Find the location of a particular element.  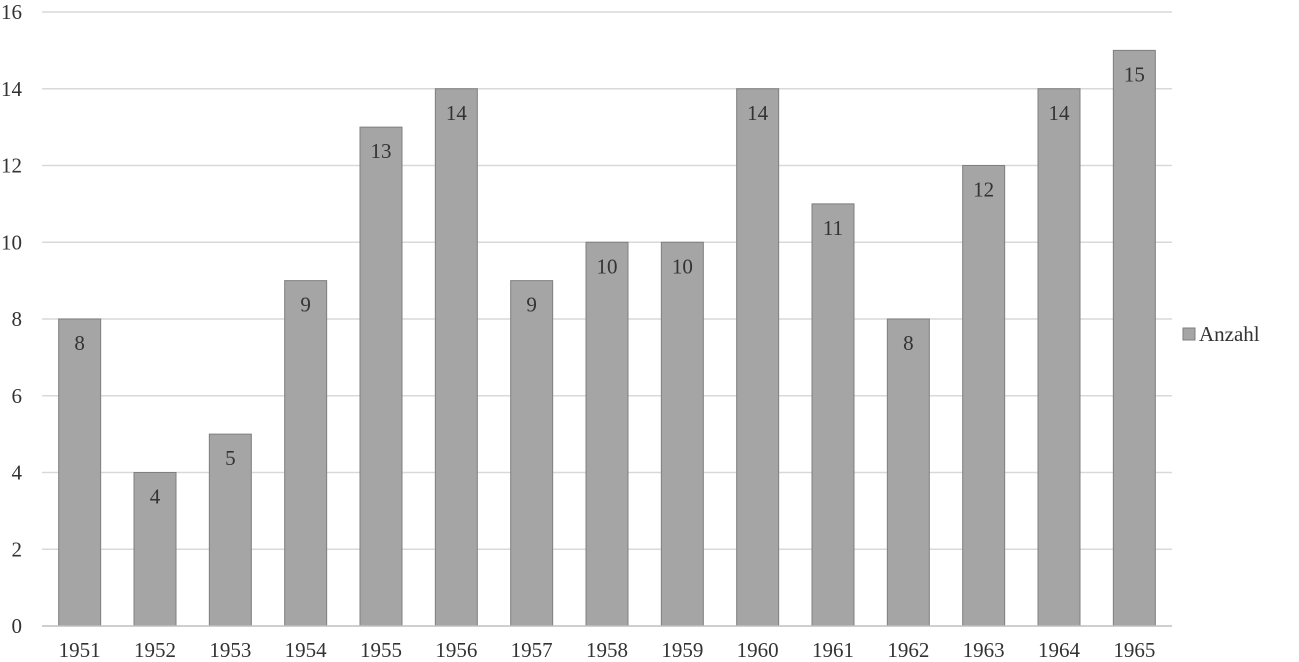

y-tick-label: 8 is located at coordinates (17, 319).